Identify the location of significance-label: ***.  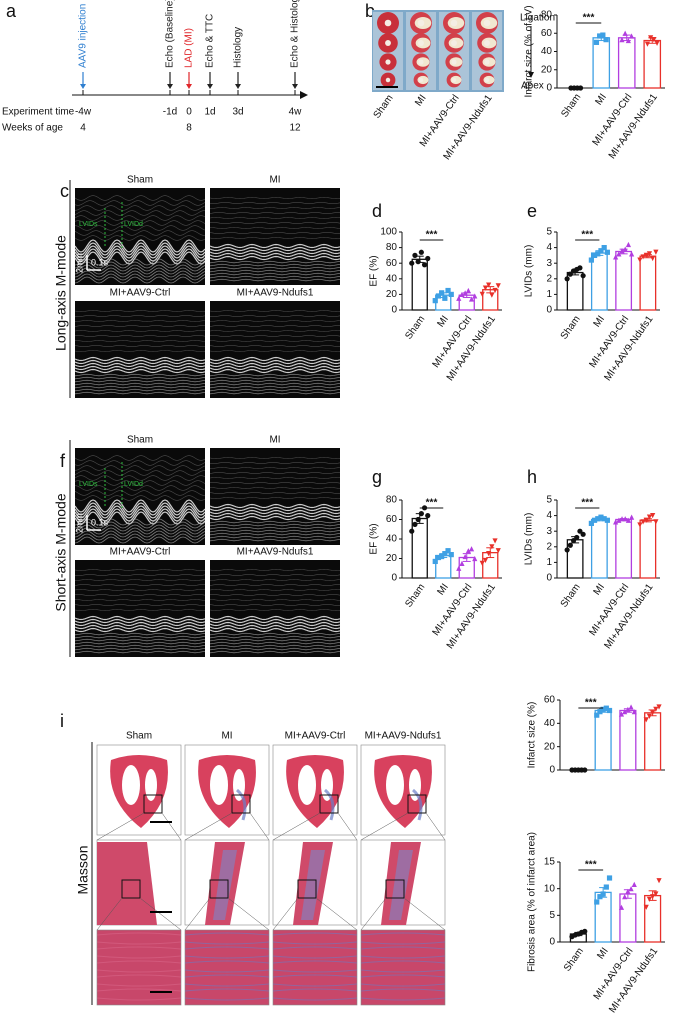
(432, 235).